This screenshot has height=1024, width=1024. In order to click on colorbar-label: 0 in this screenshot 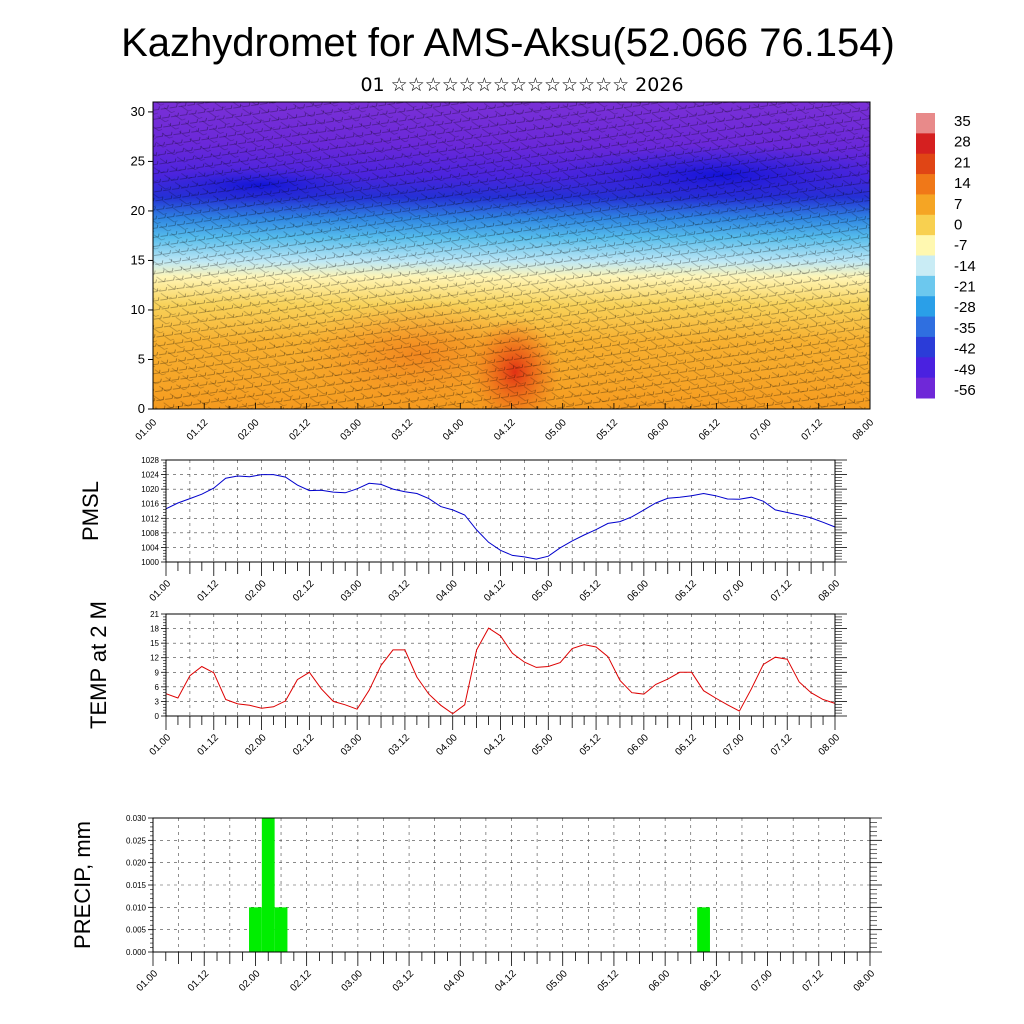, I will do `click(958, 224)`.